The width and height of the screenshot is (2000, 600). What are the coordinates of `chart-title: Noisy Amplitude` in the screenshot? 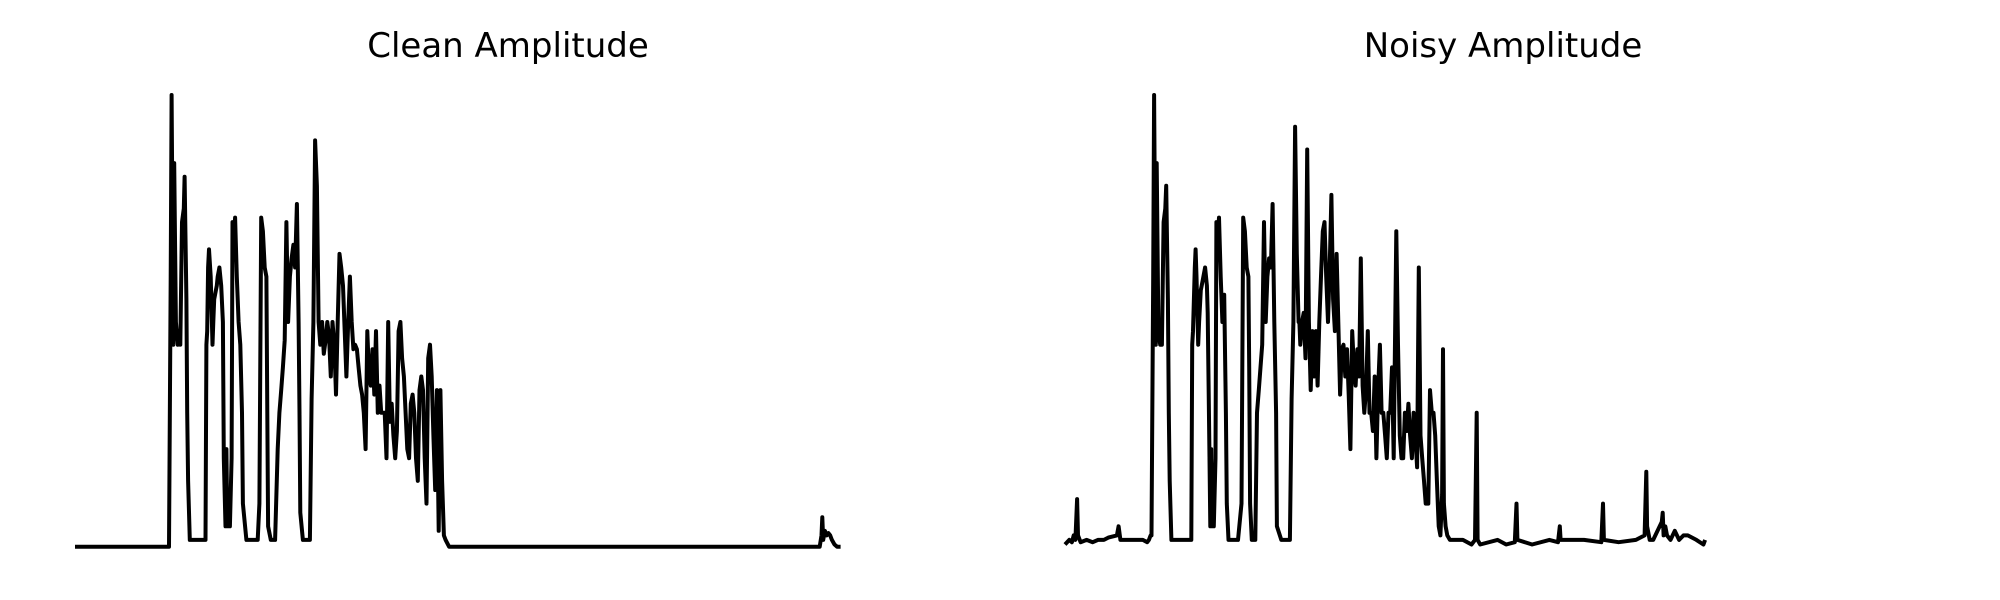 It's located at (1503, 46).